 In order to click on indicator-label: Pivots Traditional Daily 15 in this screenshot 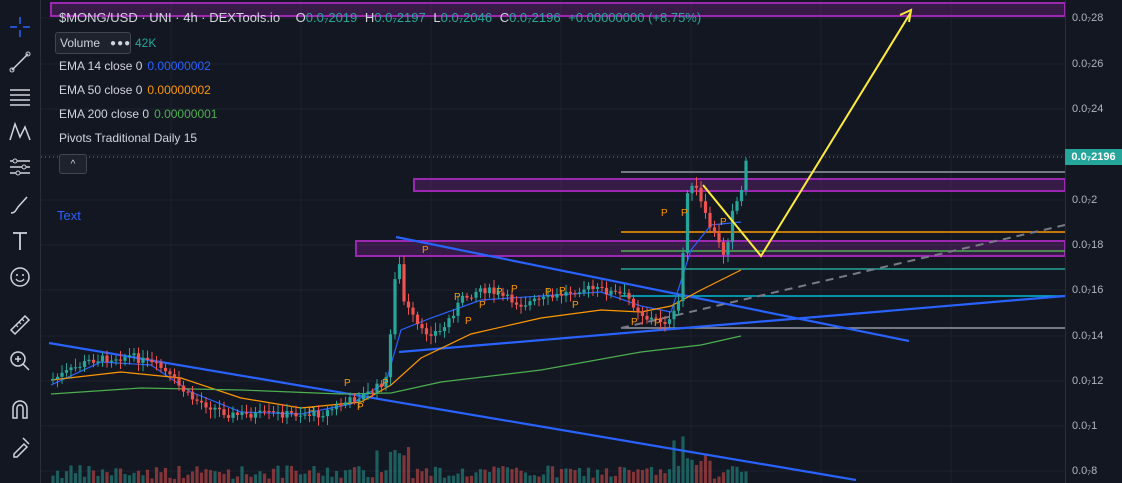, I will do `click(128, 138)`.